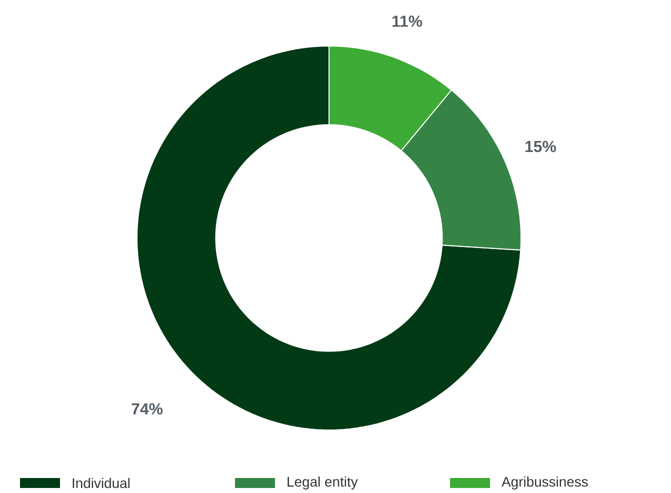 This screenshot has height=493, width=671. Describe the element at coordinates (323, 483) in the screenshot. I see `legend-label: Legal entity` at that location.